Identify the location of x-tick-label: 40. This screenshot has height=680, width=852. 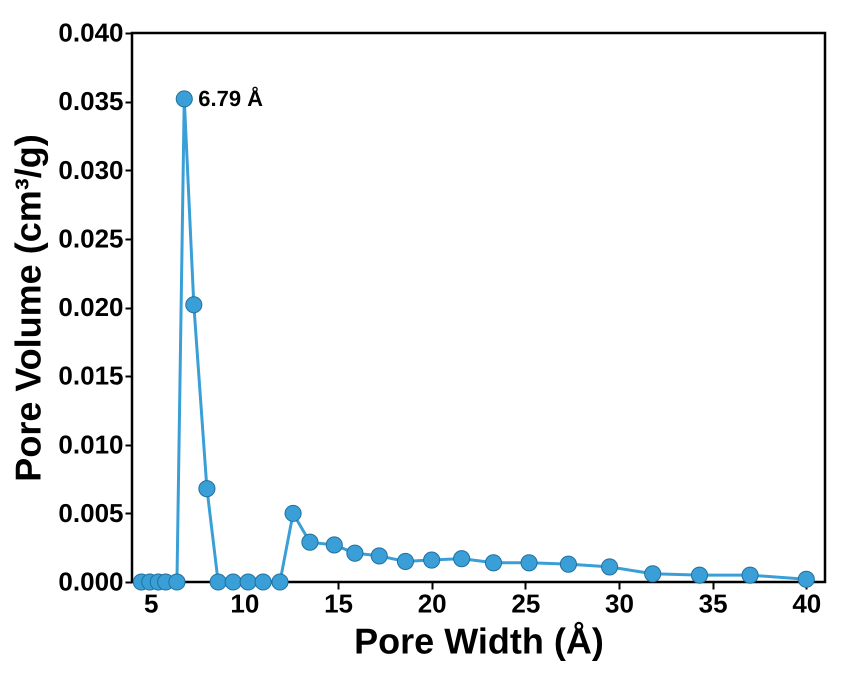
(807, 603).